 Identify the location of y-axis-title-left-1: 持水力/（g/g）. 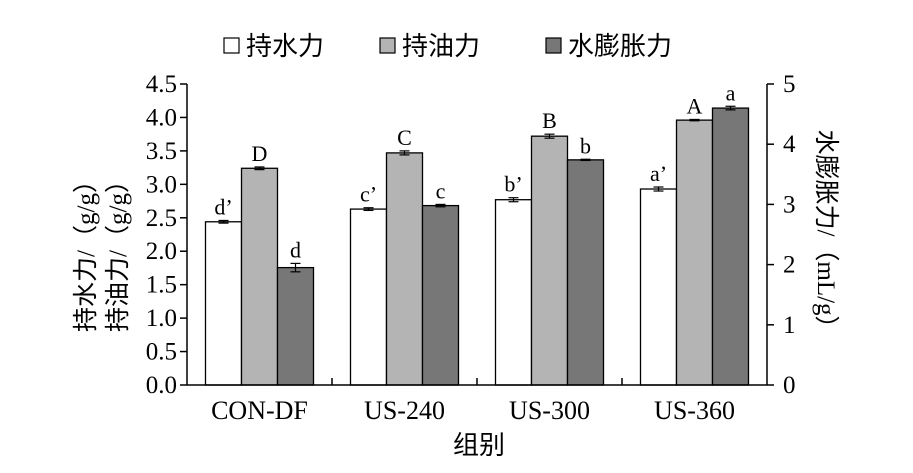
(86, 250).